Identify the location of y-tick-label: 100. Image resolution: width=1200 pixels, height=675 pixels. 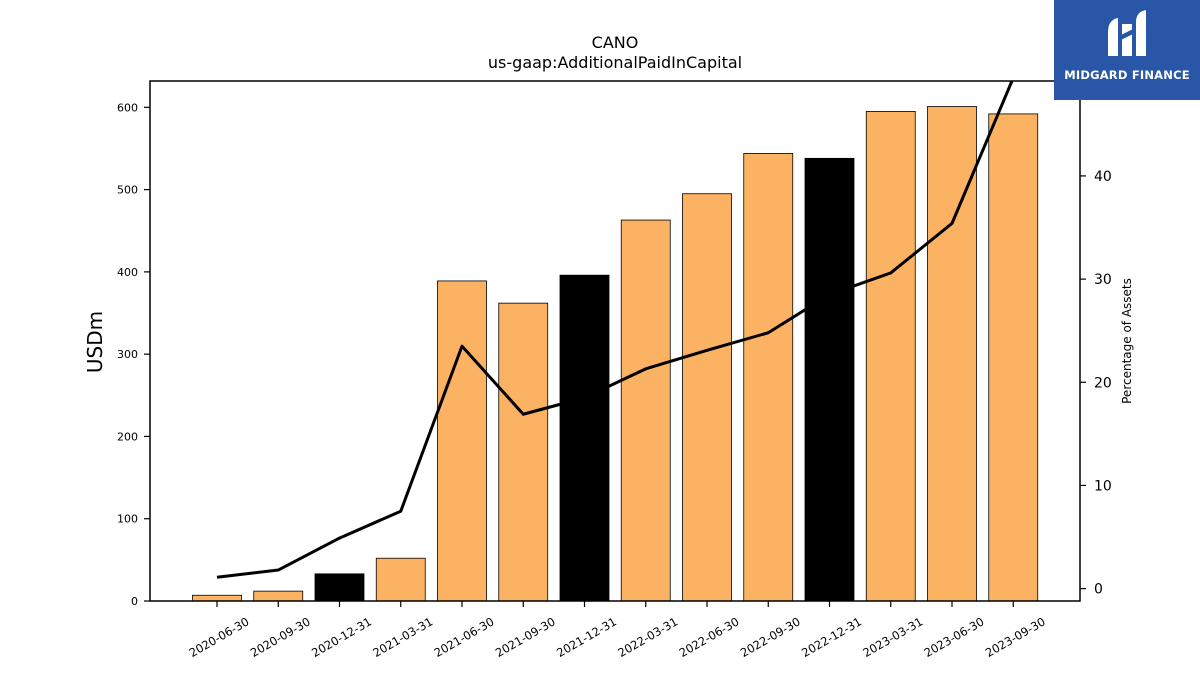
(127, 519).